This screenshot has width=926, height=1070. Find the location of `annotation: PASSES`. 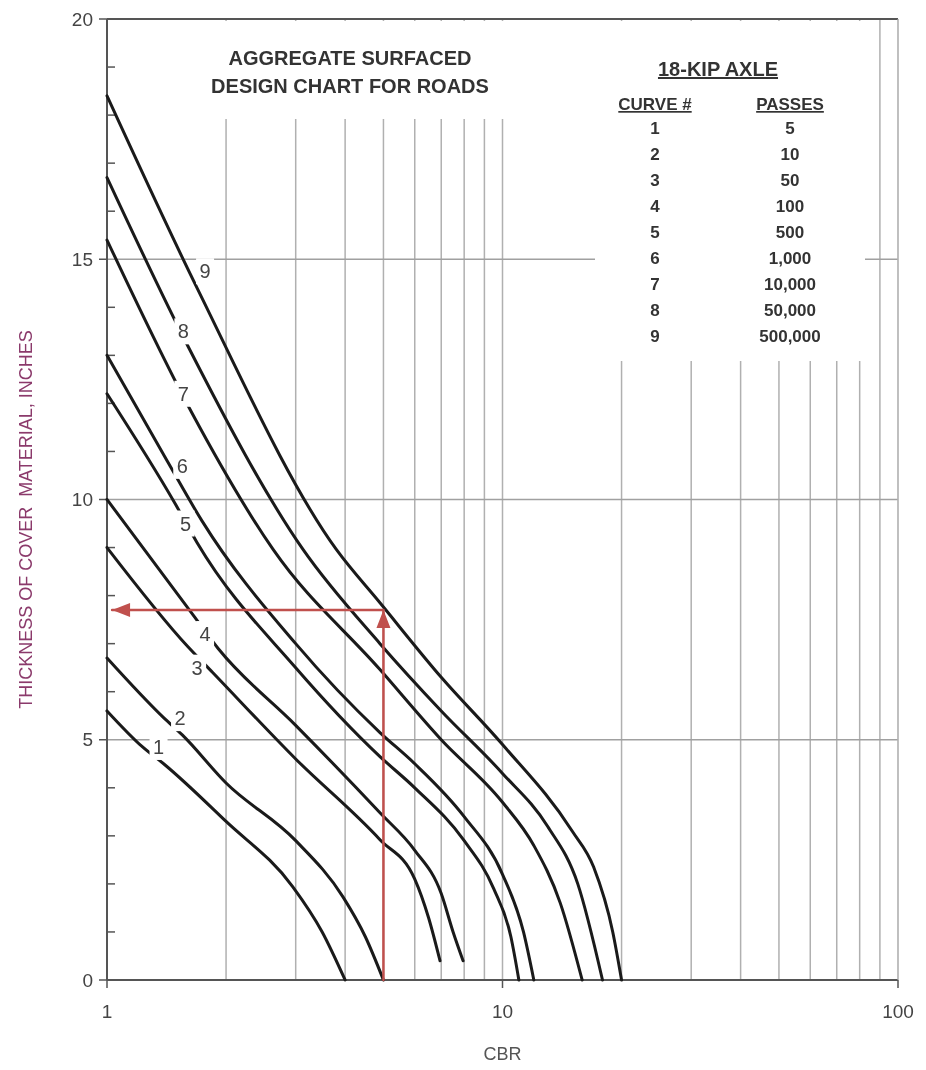

annotation: PASSES is located at coordinates (790, 104).